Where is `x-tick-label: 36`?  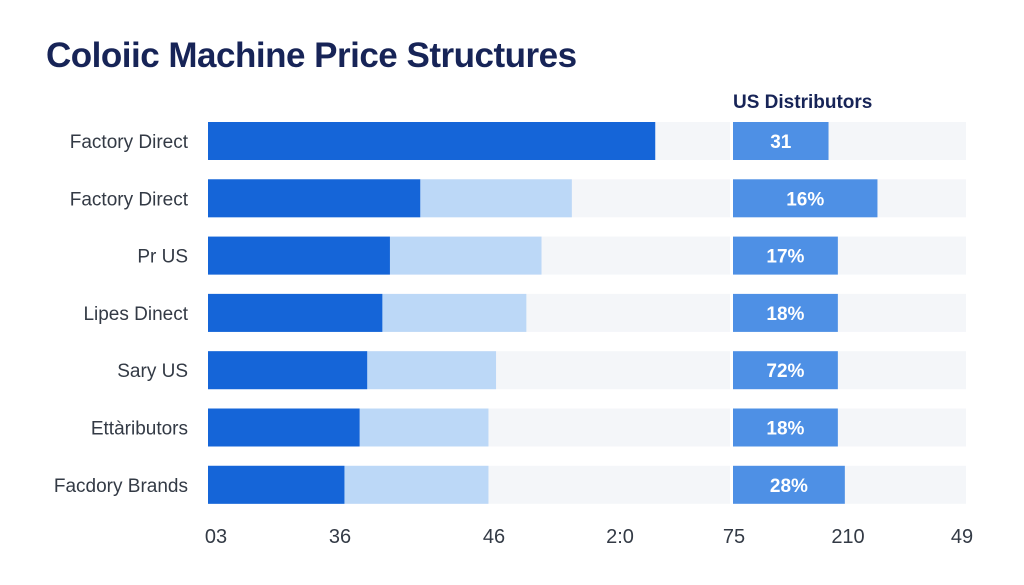
x-tick-label: 36 is located at coordinates (340, 537).